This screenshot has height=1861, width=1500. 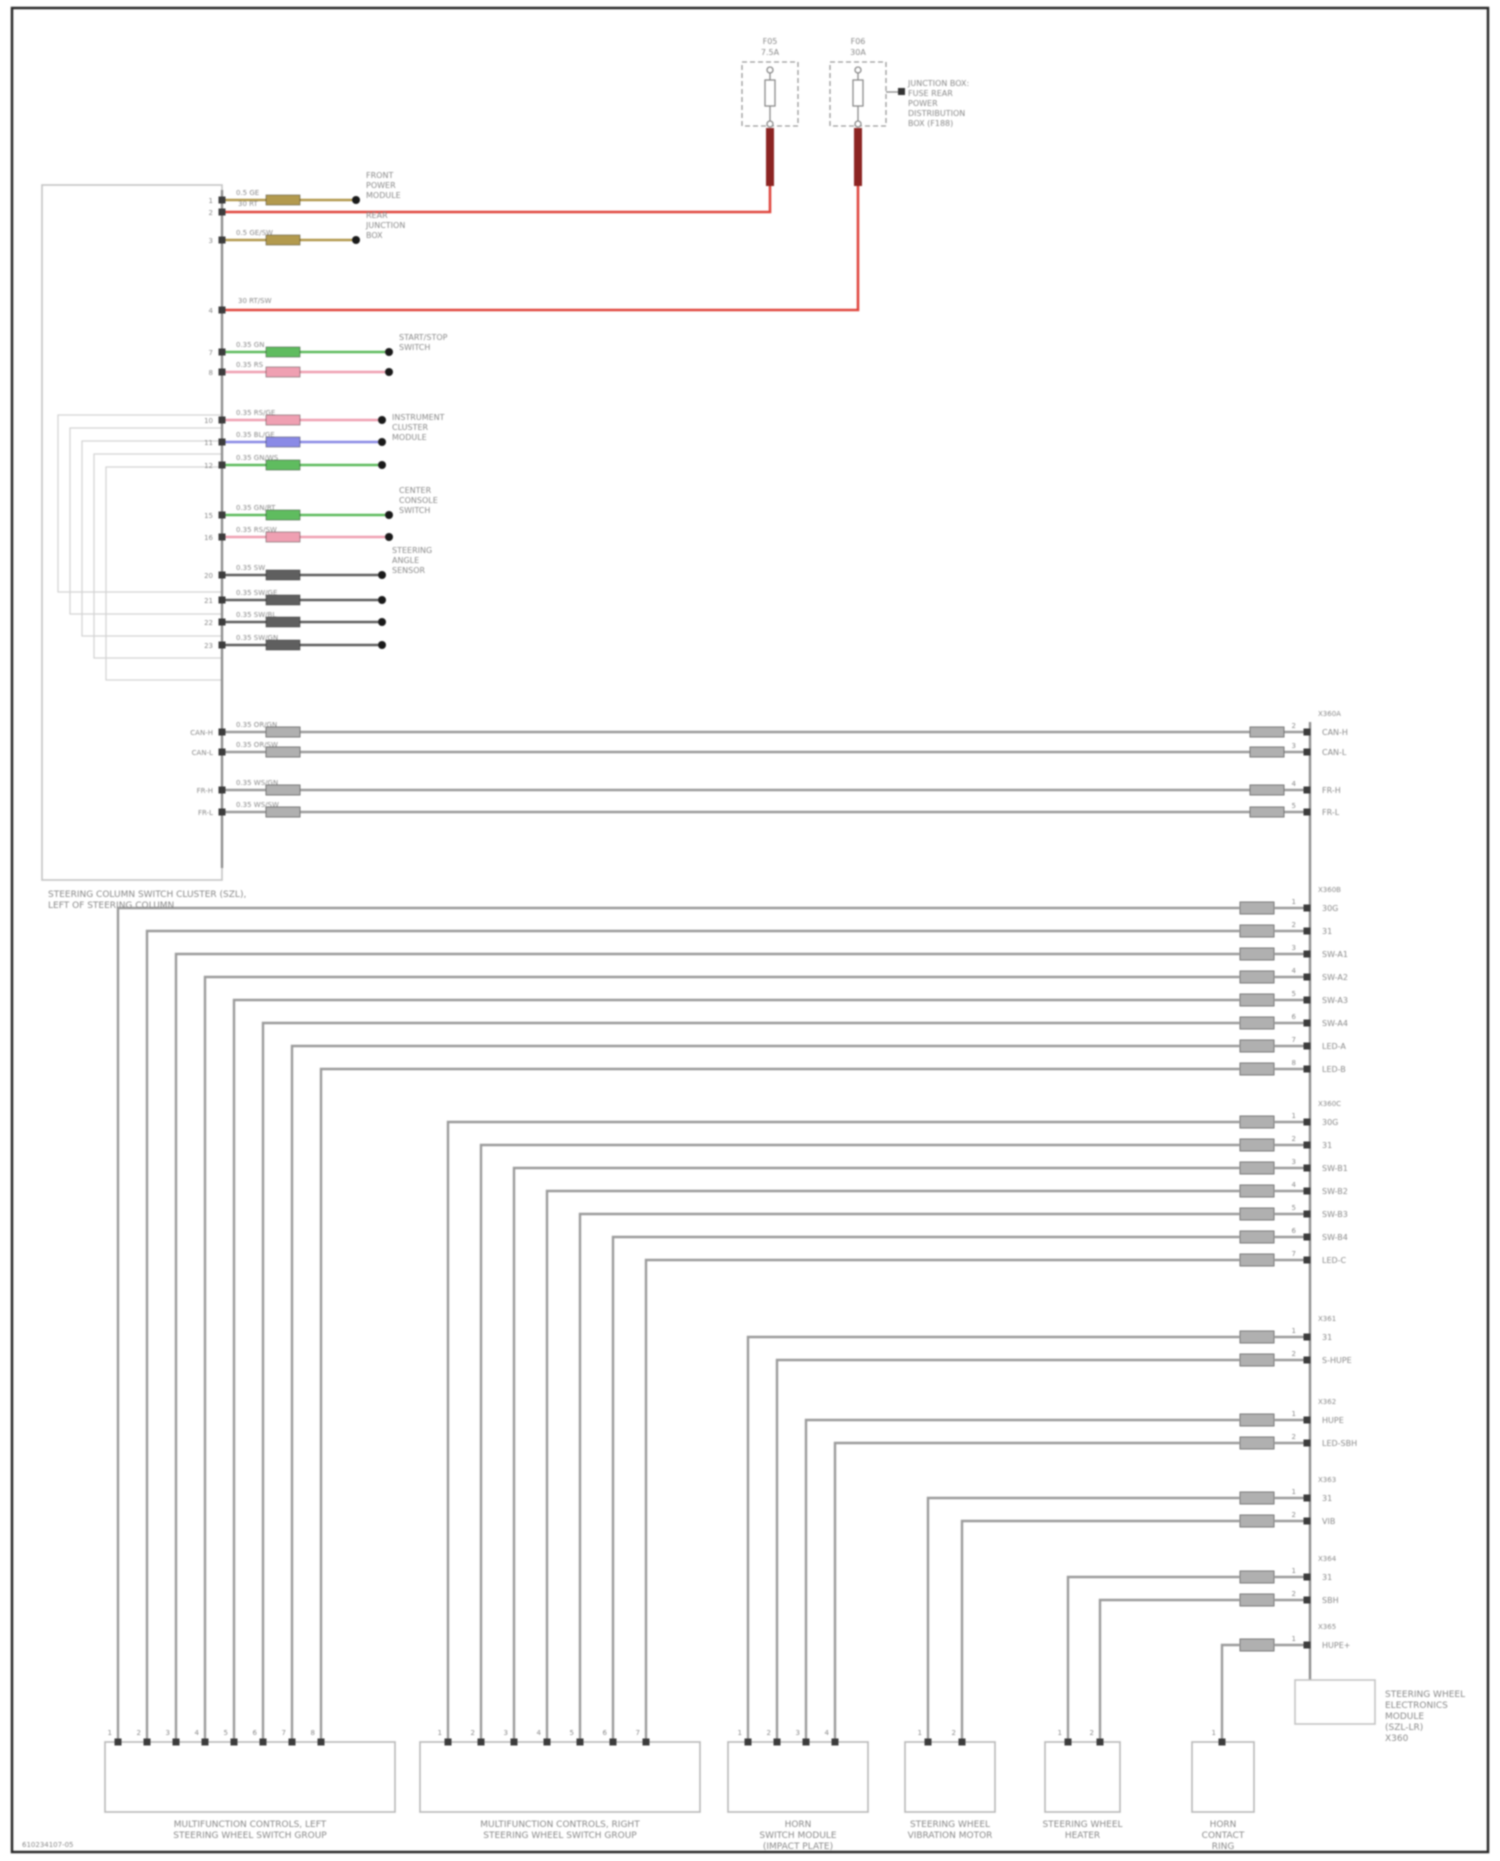 I want to click on fuse2-label: F06, so click(x=858, y=41).